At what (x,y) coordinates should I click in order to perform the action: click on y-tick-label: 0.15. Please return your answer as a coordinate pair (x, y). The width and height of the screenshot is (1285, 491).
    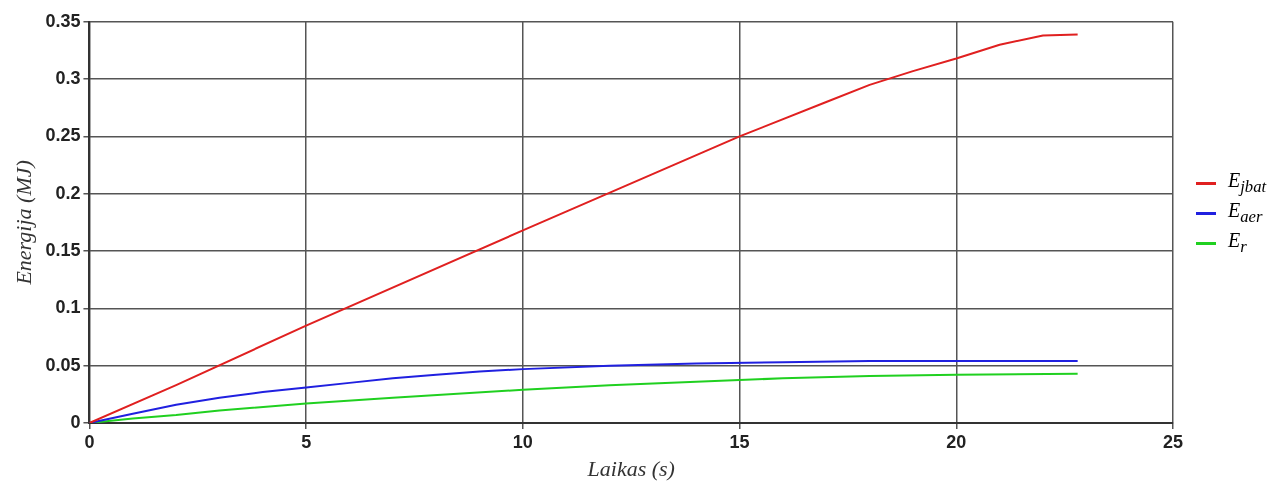
    Looking at the image, I should click on (63, 250).